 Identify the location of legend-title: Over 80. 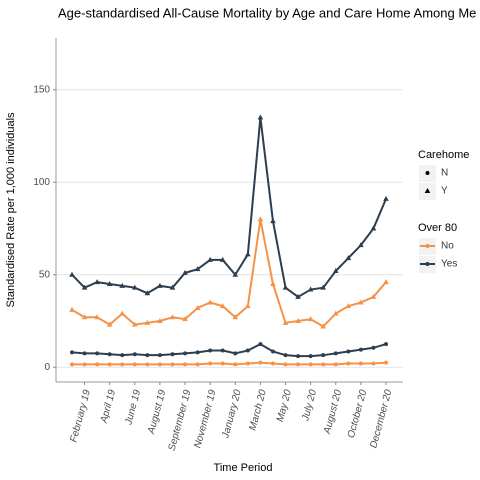
(437, 228).